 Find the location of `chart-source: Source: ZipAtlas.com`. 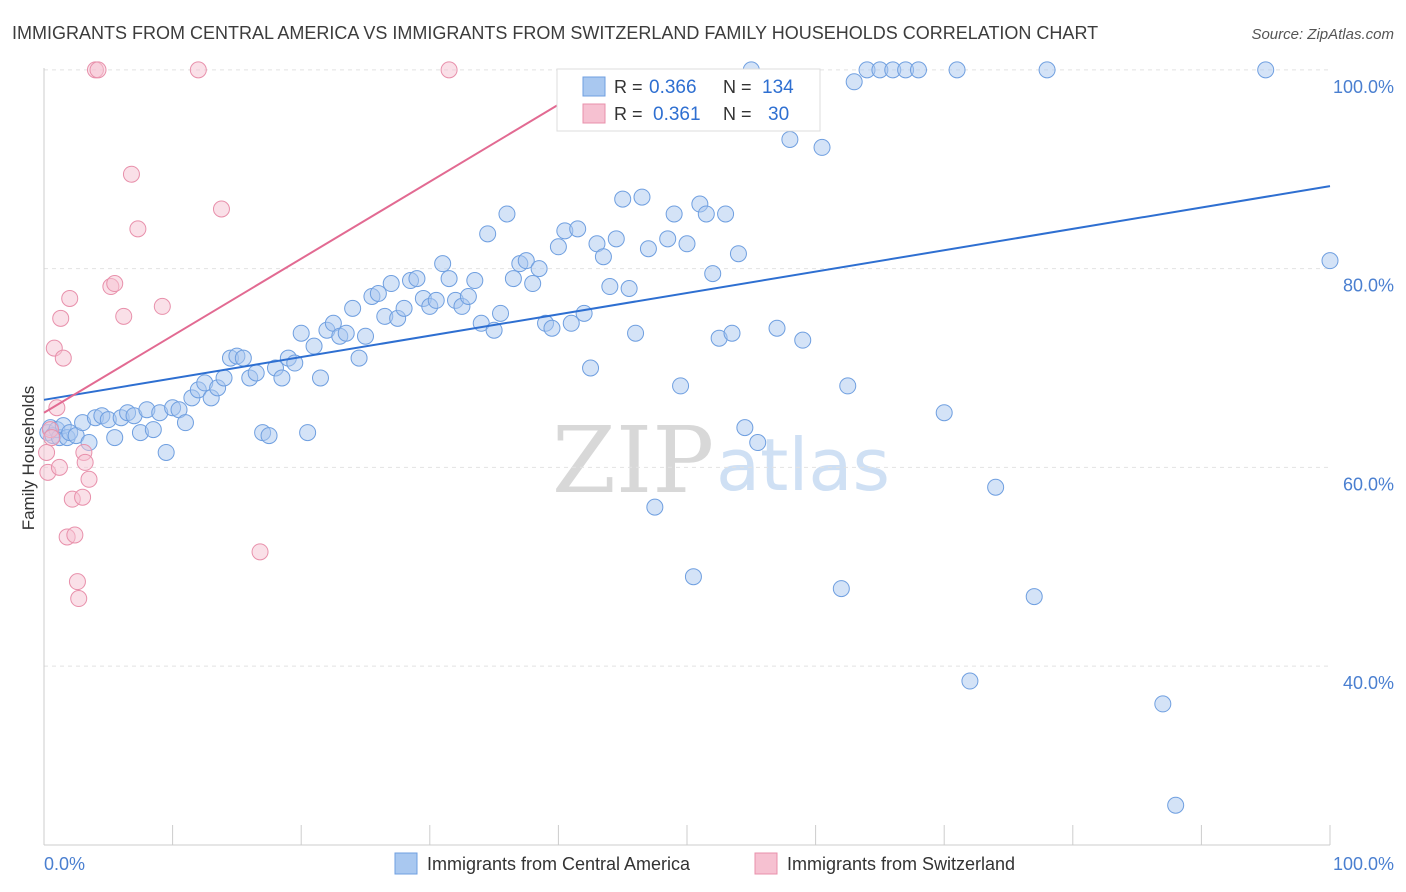

chart-source: Source: ZipAtlas.com is located at coordinates (1322, 34).